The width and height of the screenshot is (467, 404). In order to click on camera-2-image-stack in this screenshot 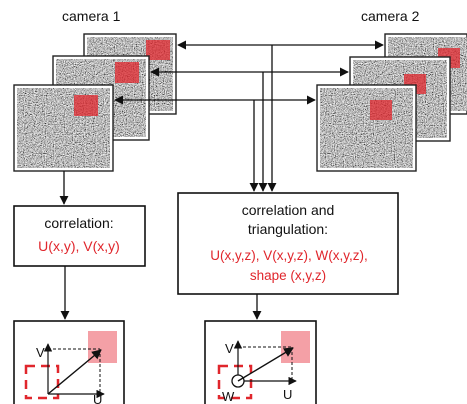, I will do `click(391, 102)`.